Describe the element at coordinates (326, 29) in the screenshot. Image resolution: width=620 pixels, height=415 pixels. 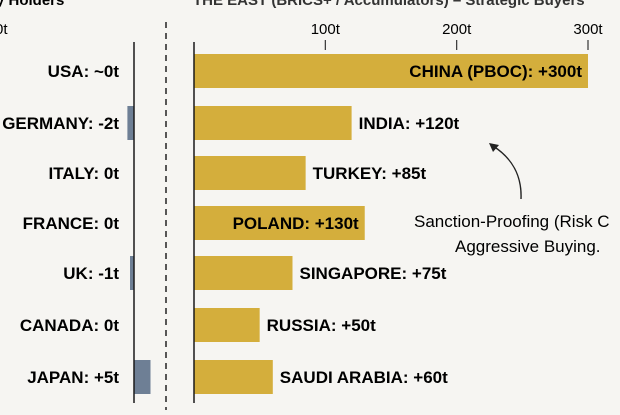
I see `x-tick-label: 100t` at that location.